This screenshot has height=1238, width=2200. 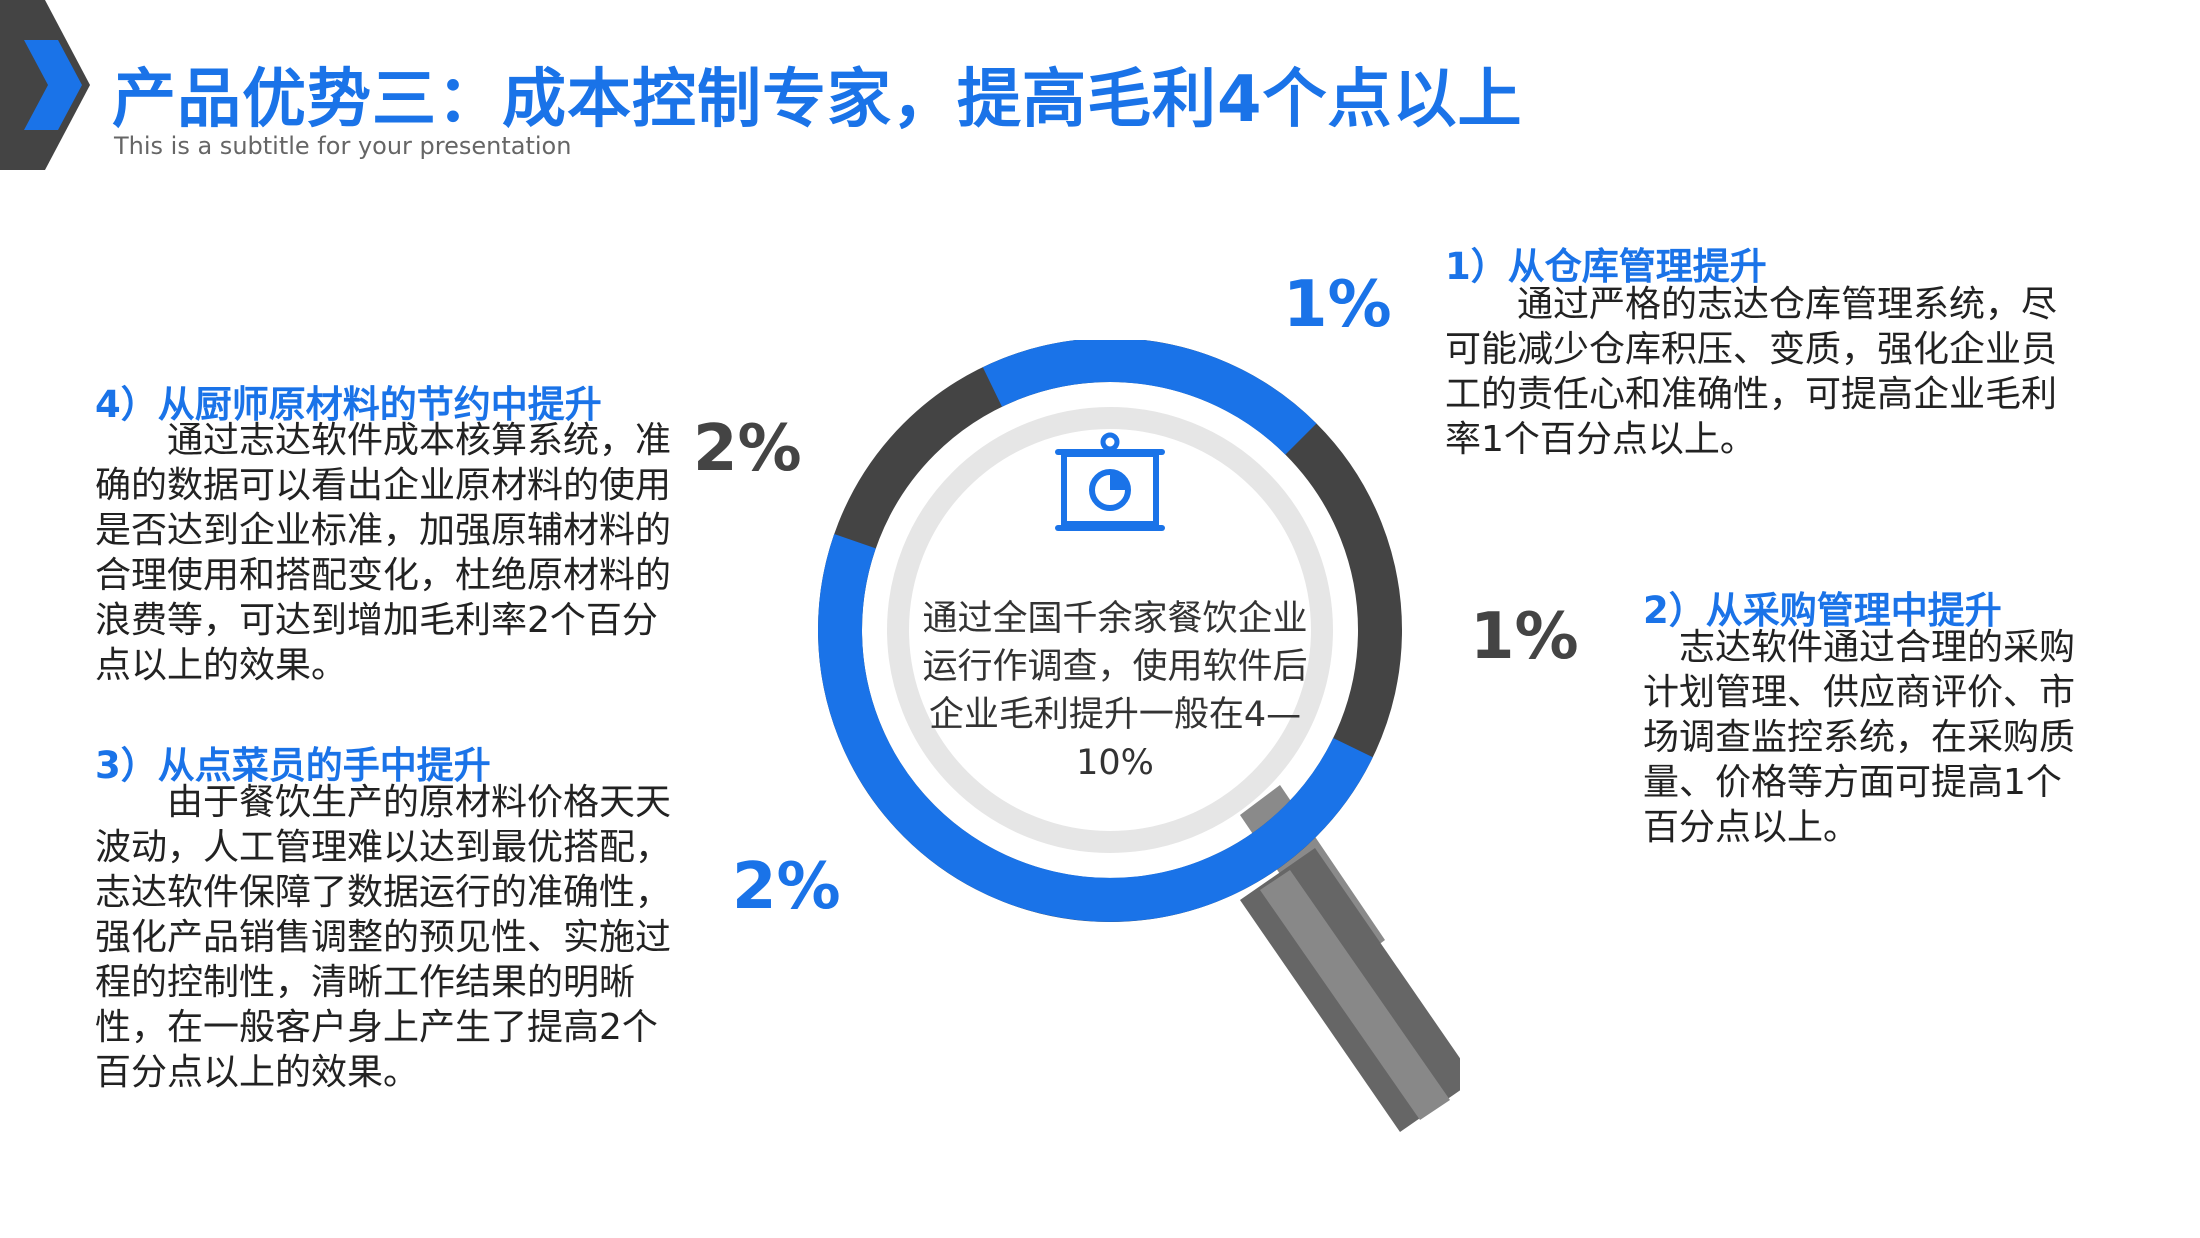 What do you see at coordinates (747, 449) in the screenshot?
I see `percent-section-4: 2%` at bounding box center [747, 449].